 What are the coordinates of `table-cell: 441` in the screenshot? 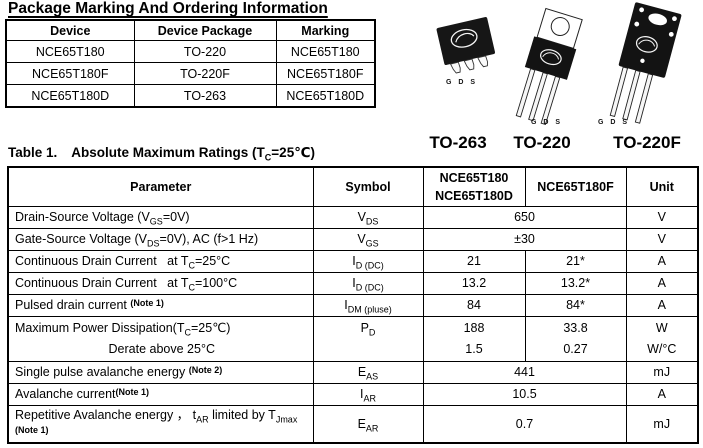 It's located at (524, 373).